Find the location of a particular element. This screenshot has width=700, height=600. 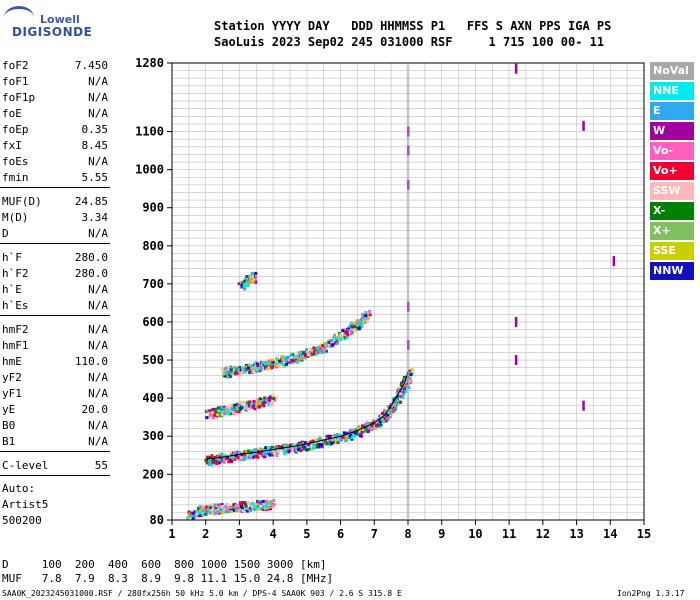

param-label: fmin is located at coordinates (15, 177).